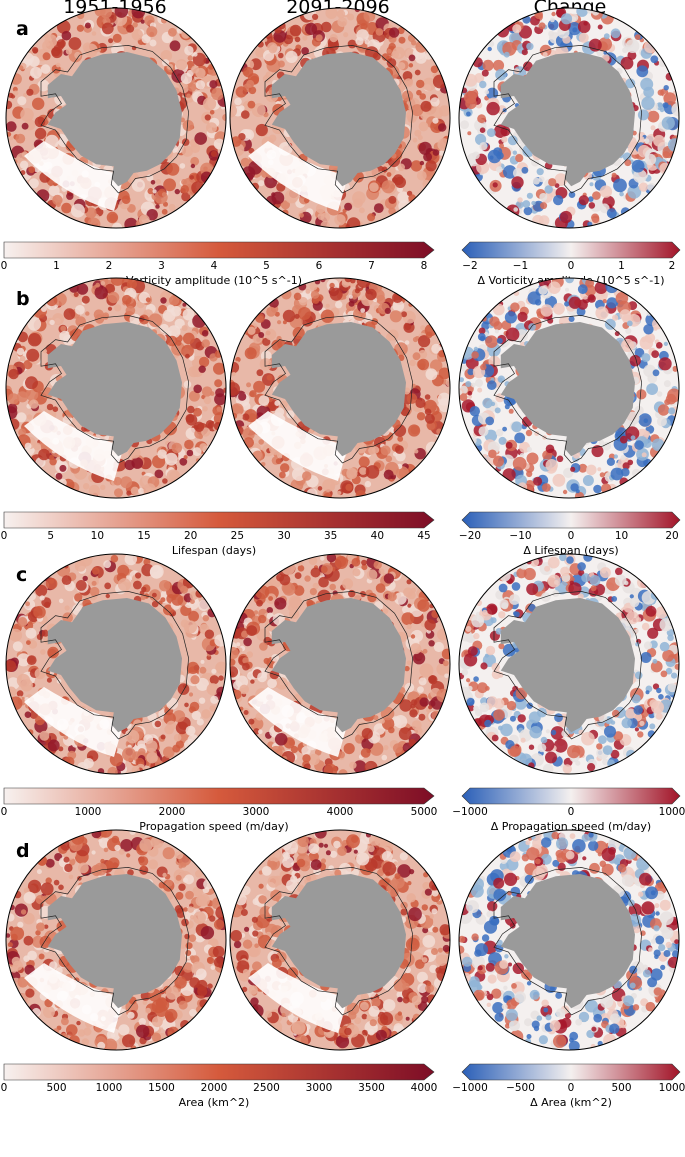 The image size is (685, 1157). I want to click on colorbar-tick-label: −2, so click(470, 266).